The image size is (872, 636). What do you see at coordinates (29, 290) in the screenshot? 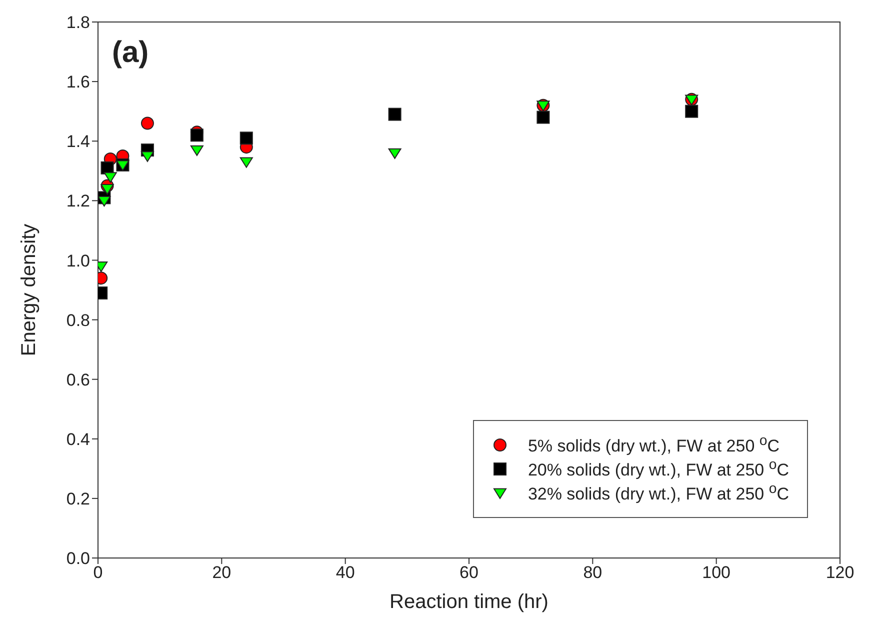
I see `y-axis-title: Energy density` at bounding box center [29, 290].